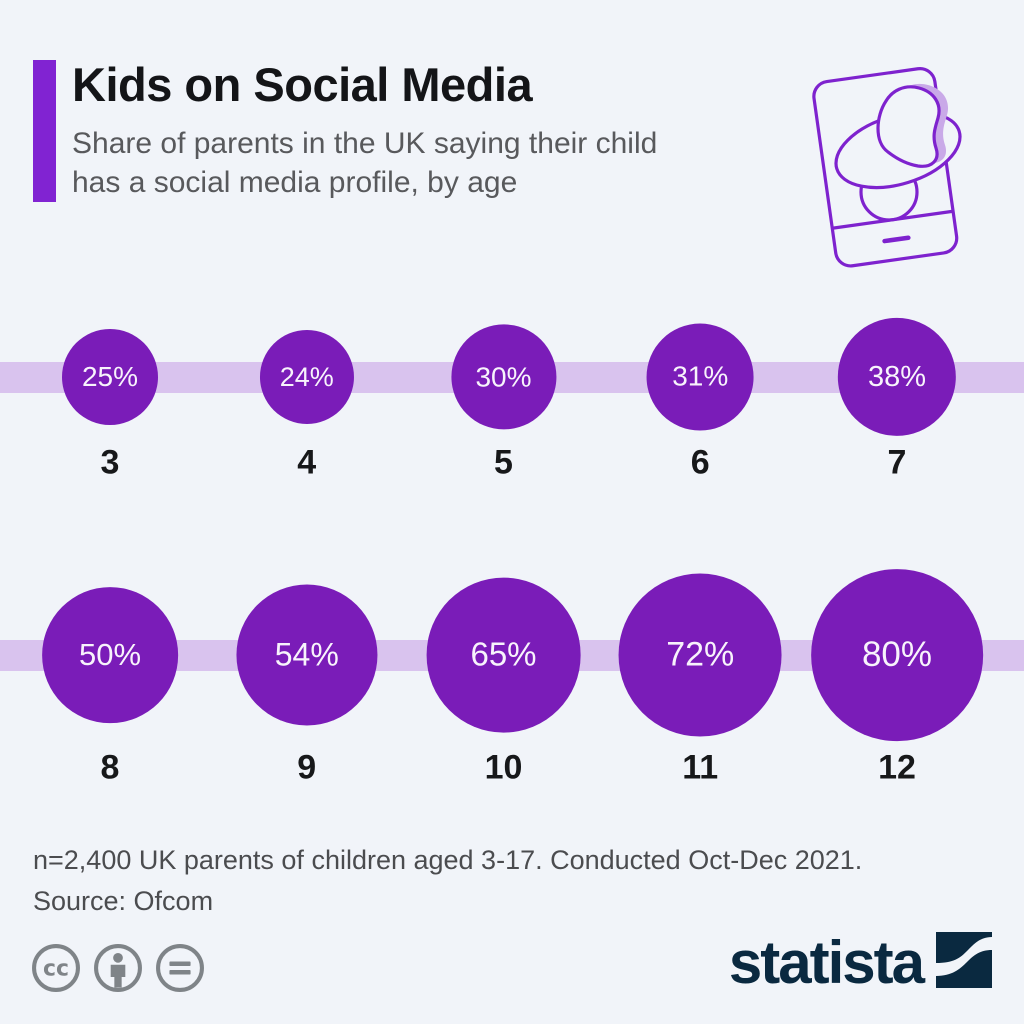 This screenshot has height=1024, width=1024. I want to click on bubble-value-label: 24%, so click(306, 376).